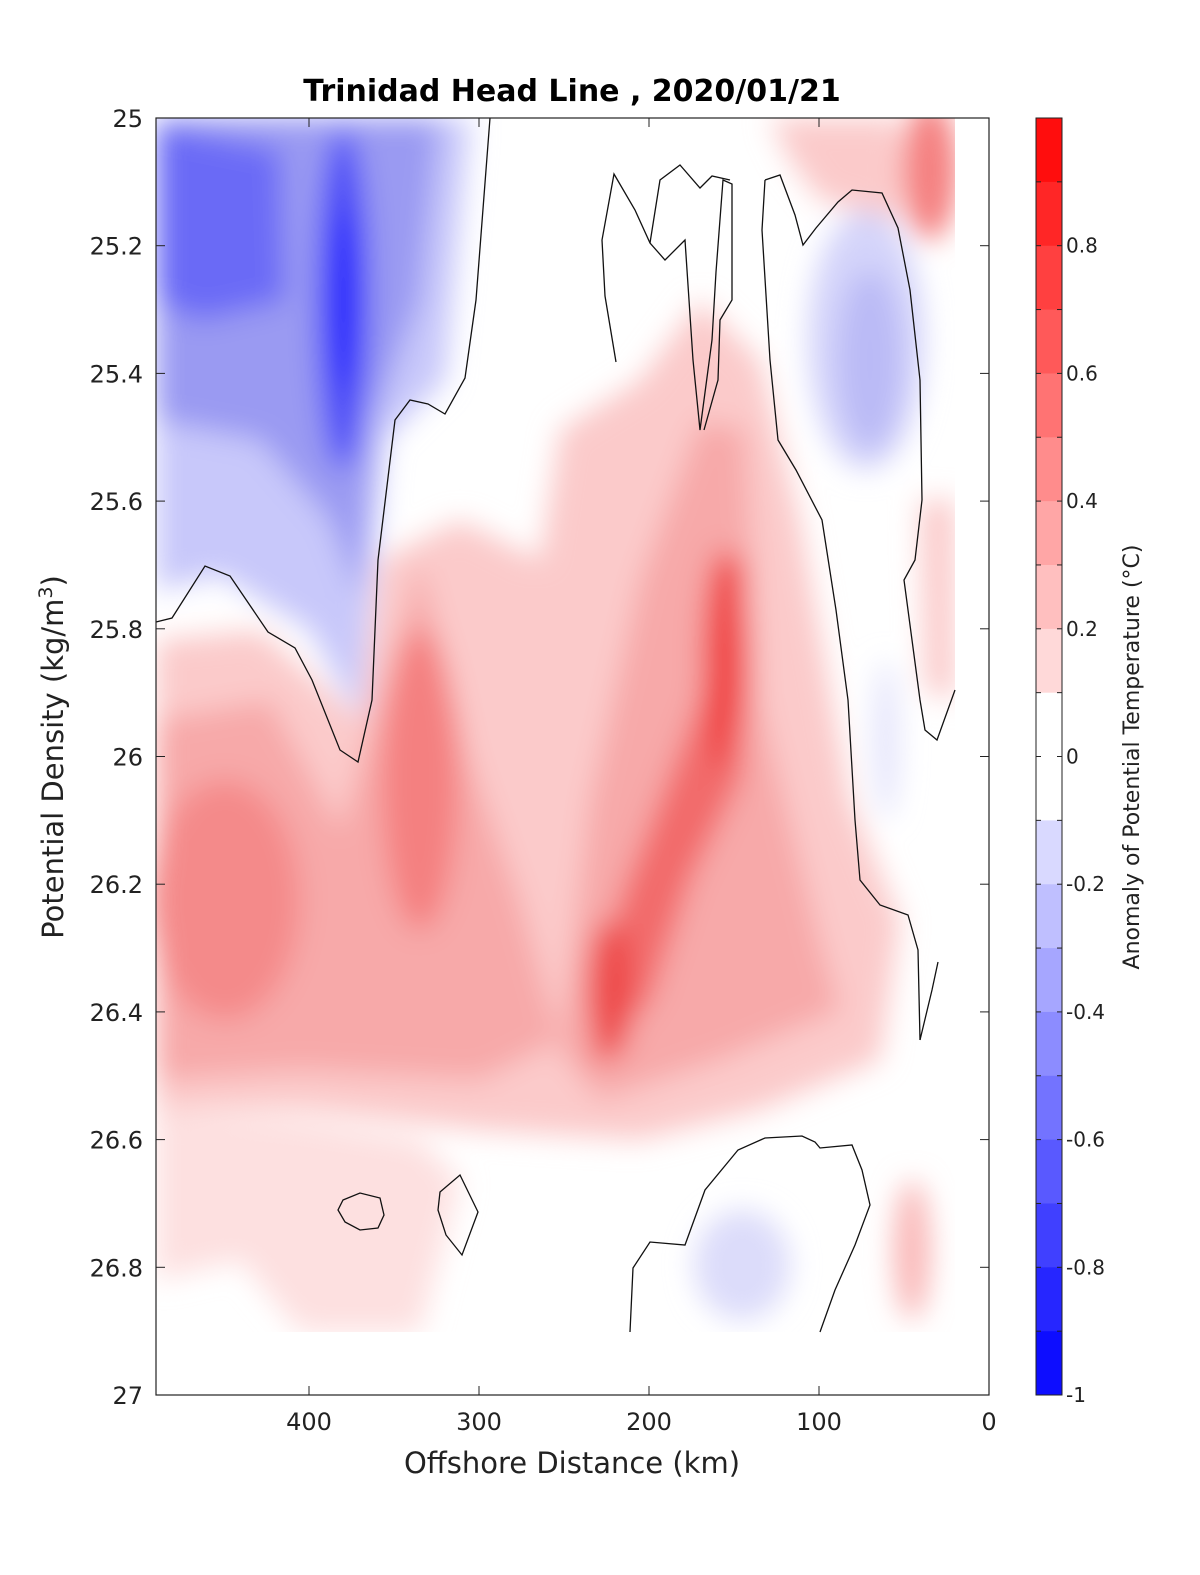 The width and height of the screenshot is (1200, 1575). Describe the element at coordinates (572, 1463) in the screenshot. I see `x-axis-title: Offshore Distance (km)` at that location.